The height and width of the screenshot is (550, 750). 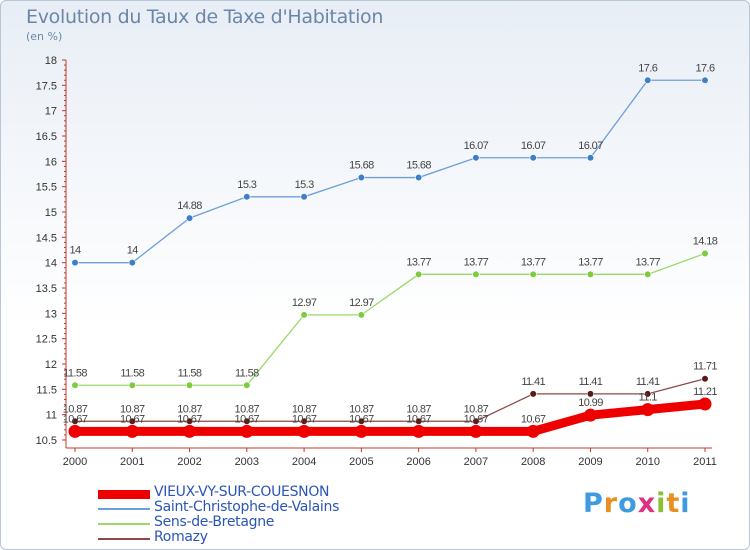 I want to click on y-tick-label: 11.5, so click(x=46, y=390).